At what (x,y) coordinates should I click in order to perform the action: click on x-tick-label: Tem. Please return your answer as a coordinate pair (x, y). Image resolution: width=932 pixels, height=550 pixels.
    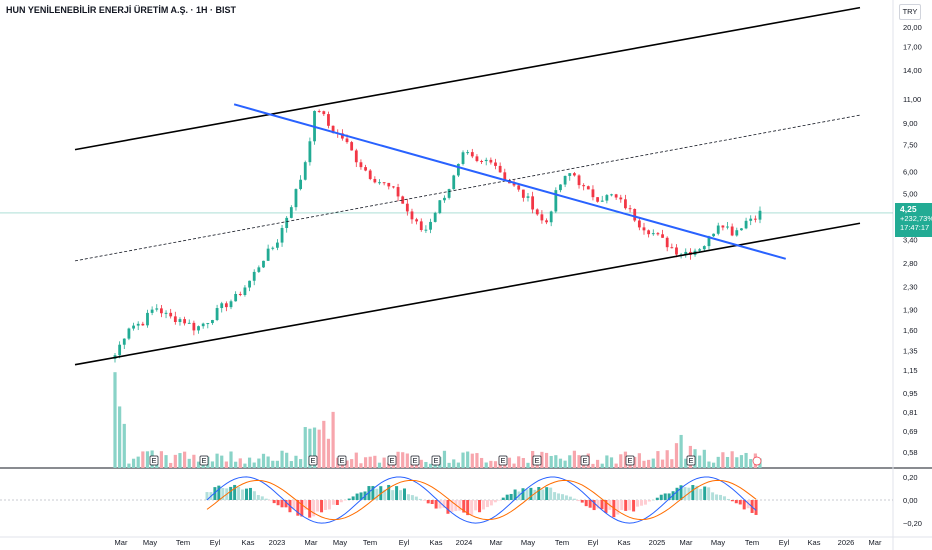
    Looking at the image, I should click on (562, 542).